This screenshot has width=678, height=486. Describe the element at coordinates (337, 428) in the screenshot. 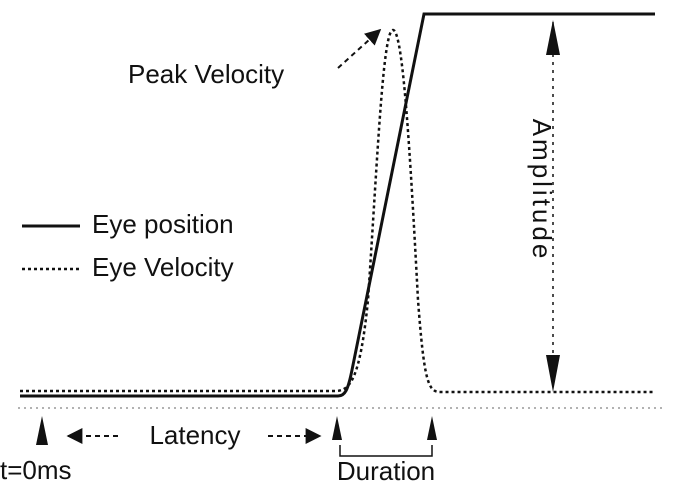

I see `onset-marker` at that location.